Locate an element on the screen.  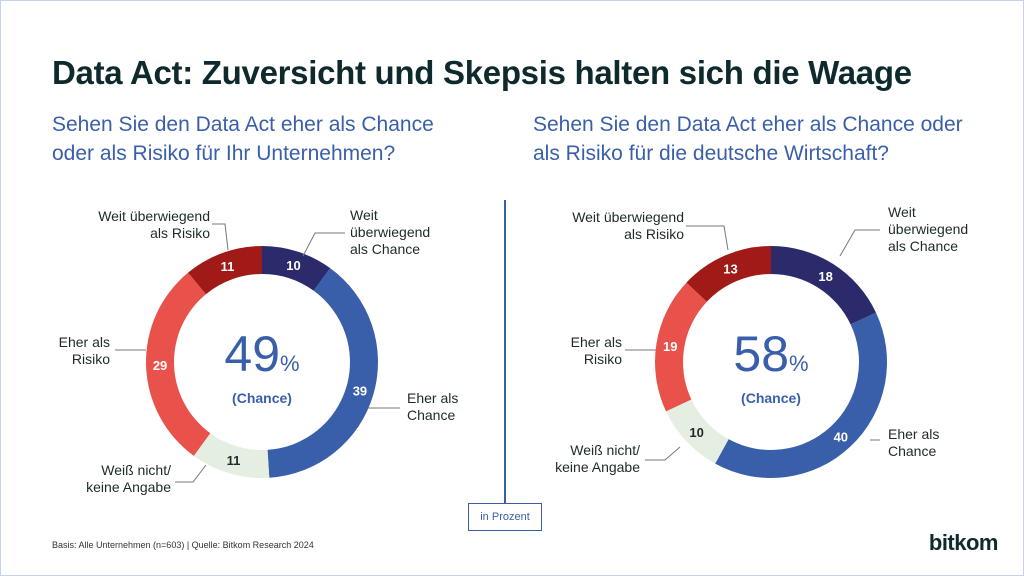
label-left-weiss-nicht: Weiß nicht/keine Angabe is located at coordinates (128, 478).